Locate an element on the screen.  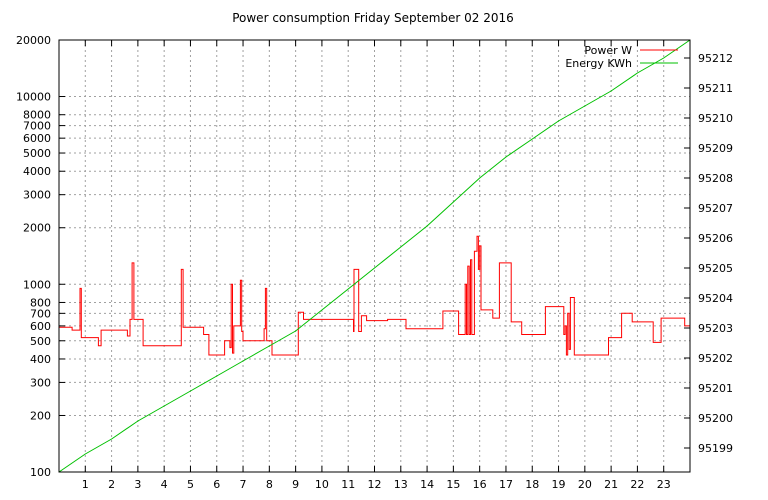
y-tick-label: 600 is located at coordinates (40, 326).